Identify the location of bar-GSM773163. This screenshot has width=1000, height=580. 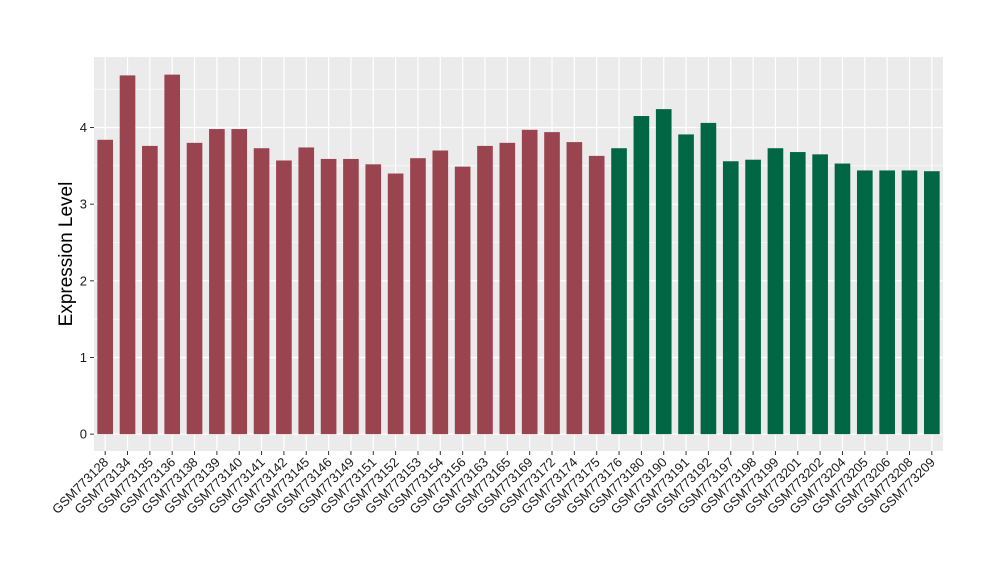
(485, 290).